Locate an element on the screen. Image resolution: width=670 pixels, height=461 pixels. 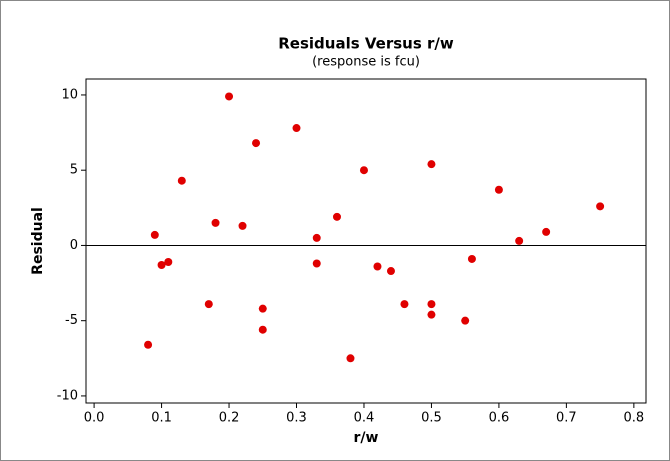
x-axis-label: r/w is located at coordinates (366, 438).